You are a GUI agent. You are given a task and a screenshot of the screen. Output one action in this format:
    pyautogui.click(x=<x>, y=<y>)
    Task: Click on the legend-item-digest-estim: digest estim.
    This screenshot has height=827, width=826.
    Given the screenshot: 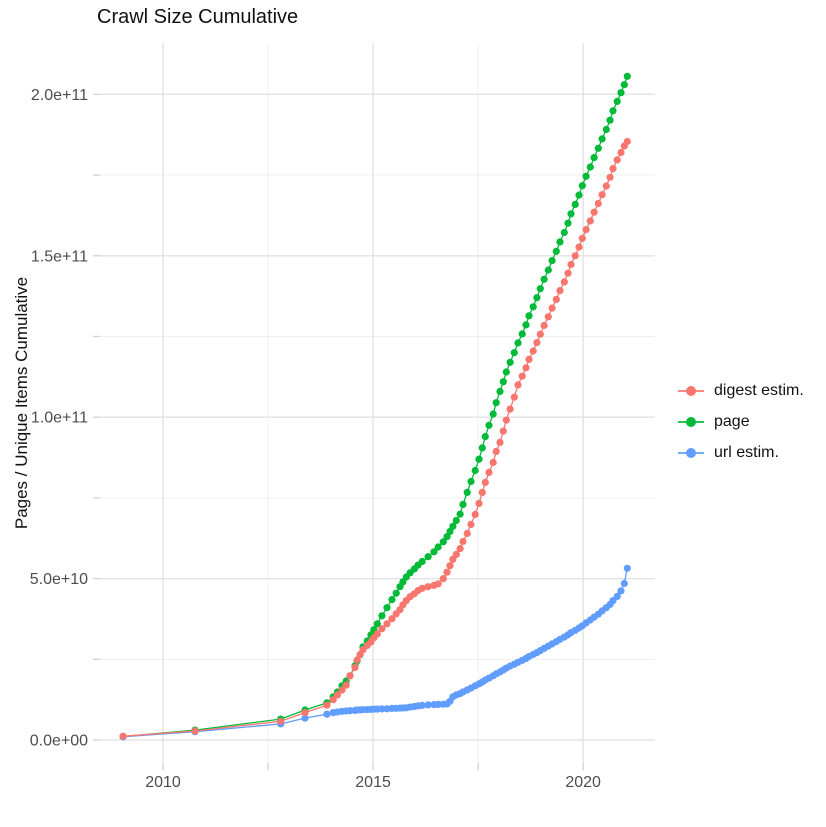 What is the action you would take?
    pyautogui.click(x=741, y=391)
    